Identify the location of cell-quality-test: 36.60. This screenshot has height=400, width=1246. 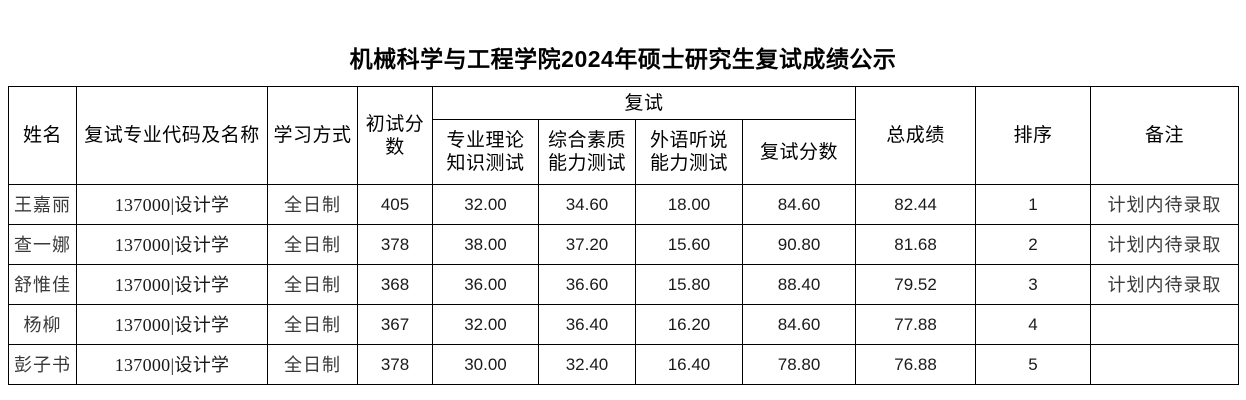
(587, 284).